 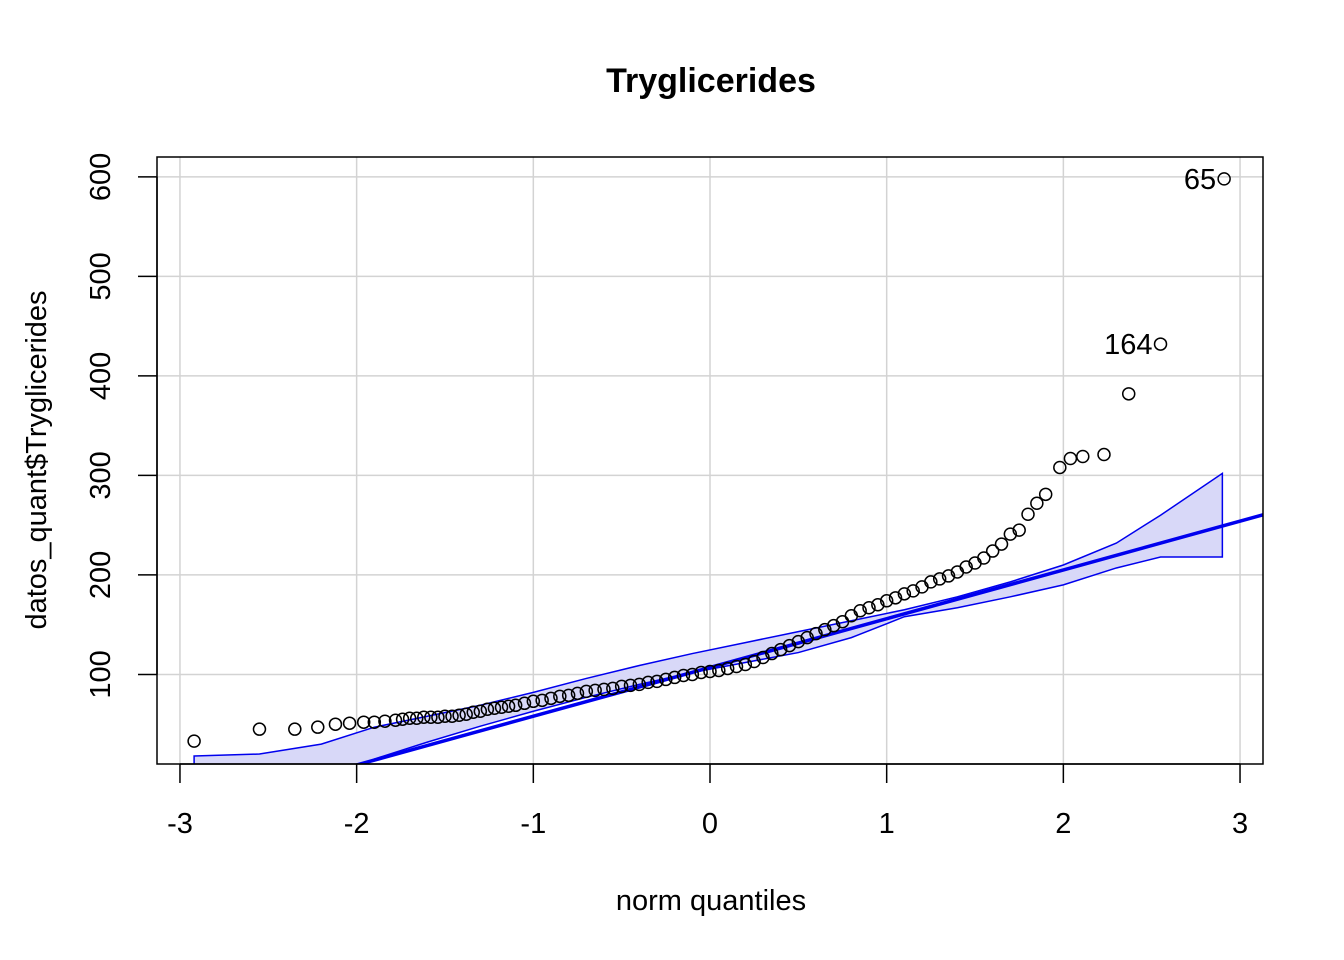 I want to click on chart-title: Tryglicerides, so click(x=711, y=81).